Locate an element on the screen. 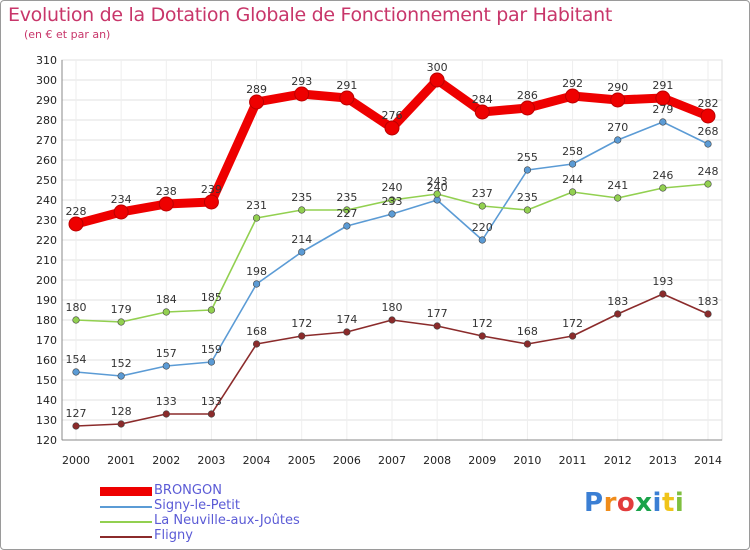 The image size is (750, 550). proxiti-logo: Proxiti is located at coordinates (634, 503).